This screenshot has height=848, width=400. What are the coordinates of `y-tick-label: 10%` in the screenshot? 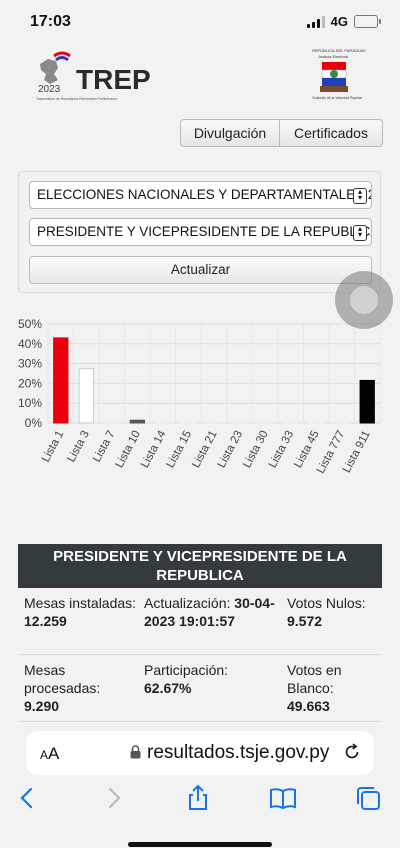 It's located at (30, 403).